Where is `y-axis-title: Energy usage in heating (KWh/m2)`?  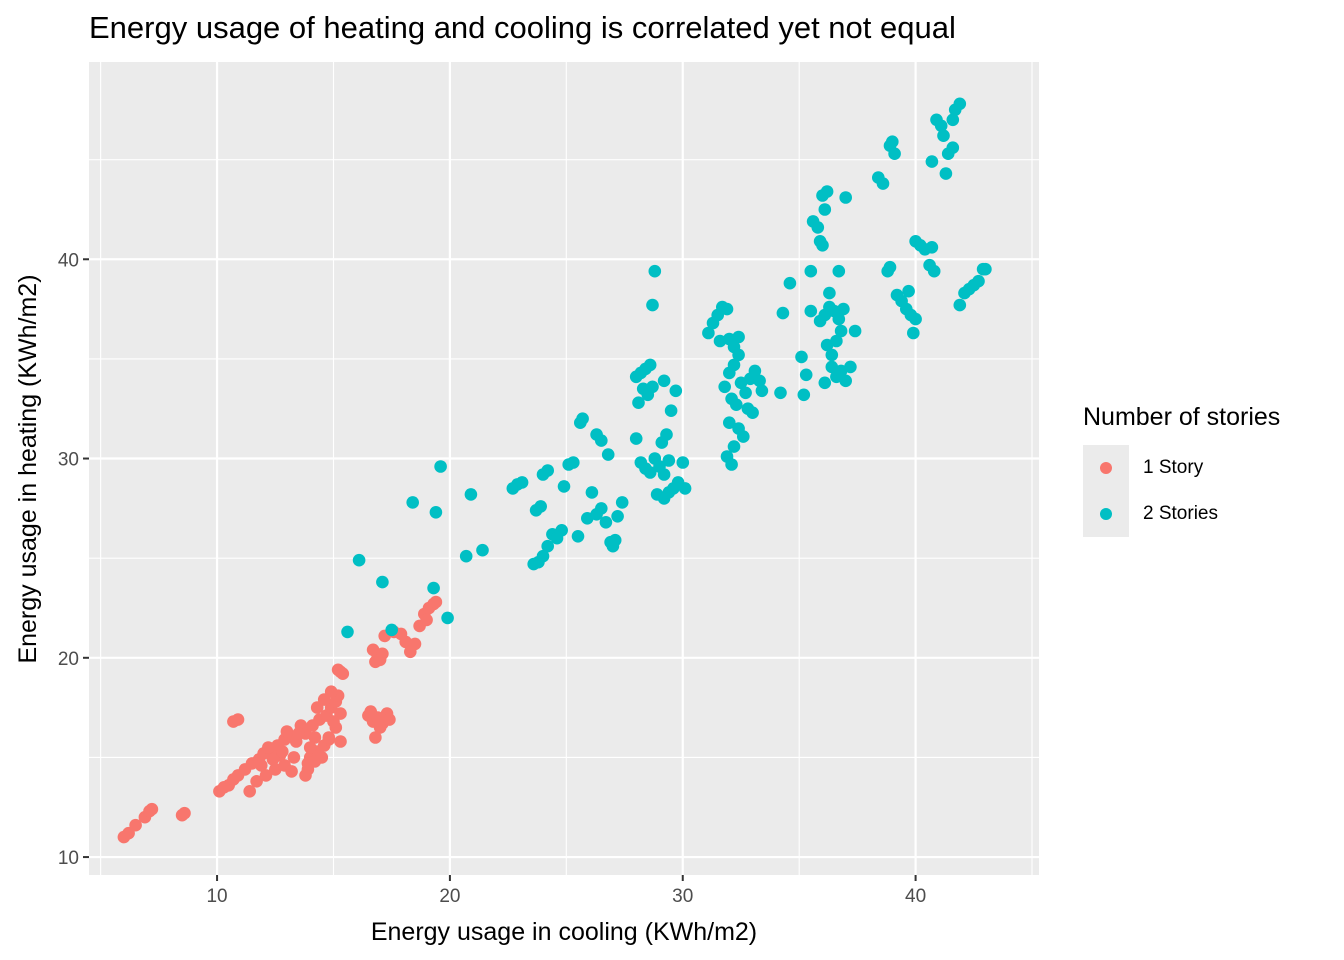
y-axis-title: Energy usage in heating (KWh/m2) is located at coordinates (28, 468).